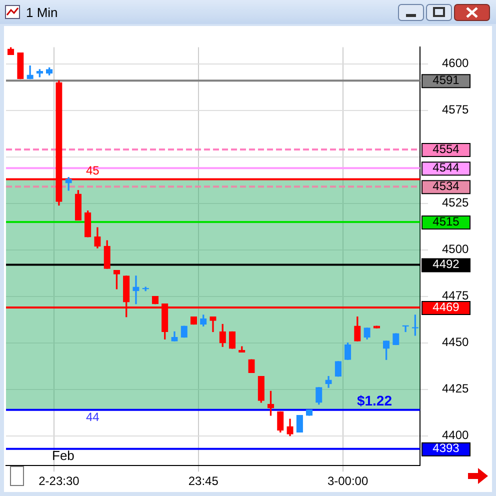  I want to click on candlestick, so click(136, 290).